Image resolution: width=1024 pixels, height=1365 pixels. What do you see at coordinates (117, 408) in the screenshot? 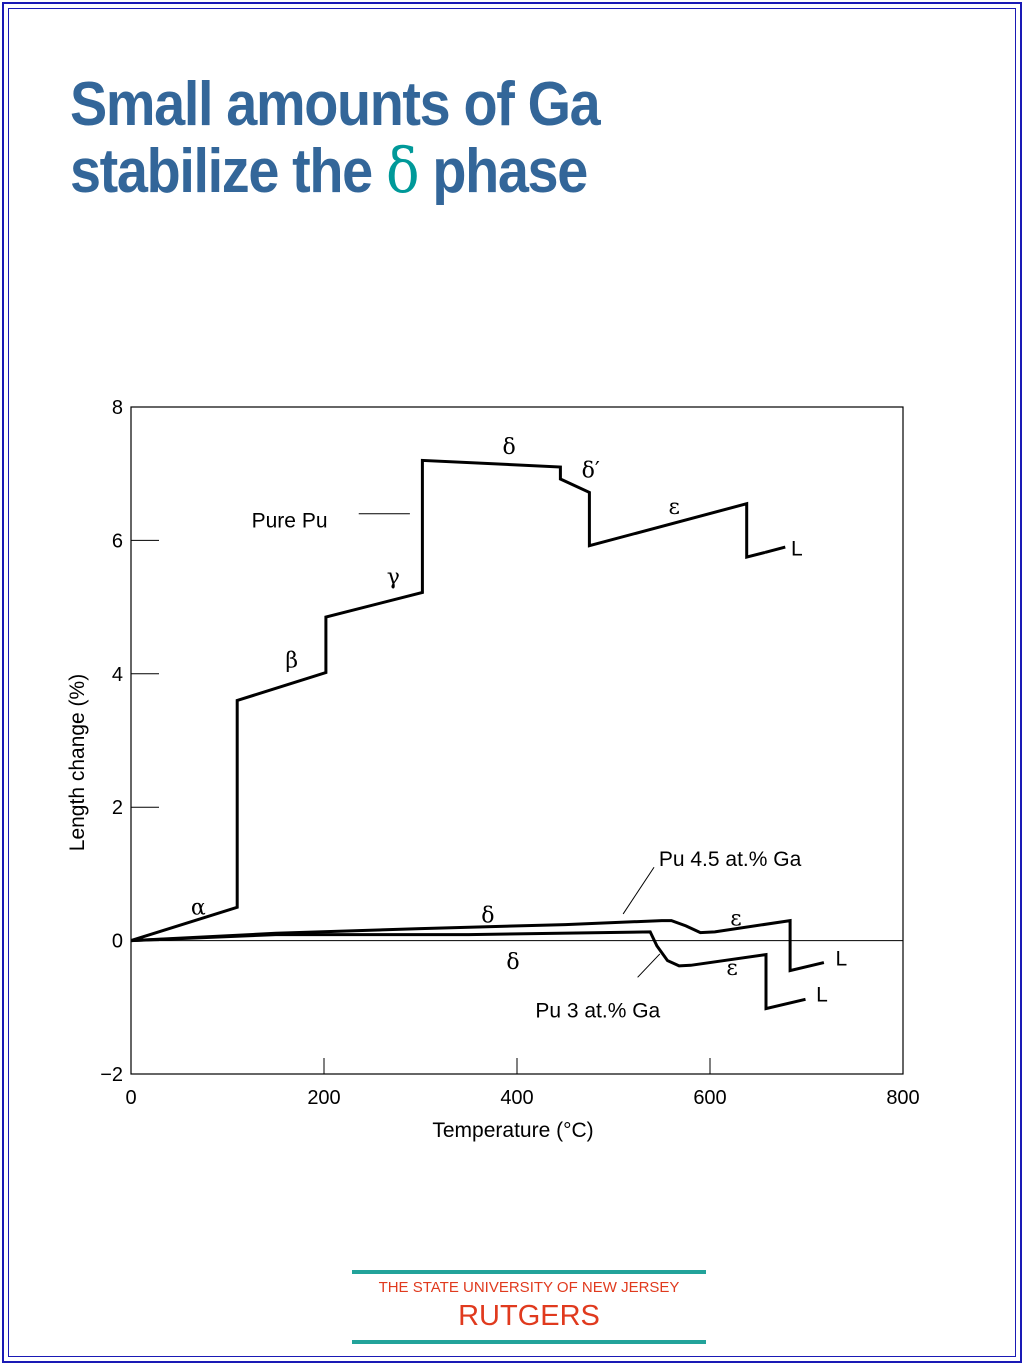
I see `y-tick-label-8: 8` at bounding box center [117, 408].